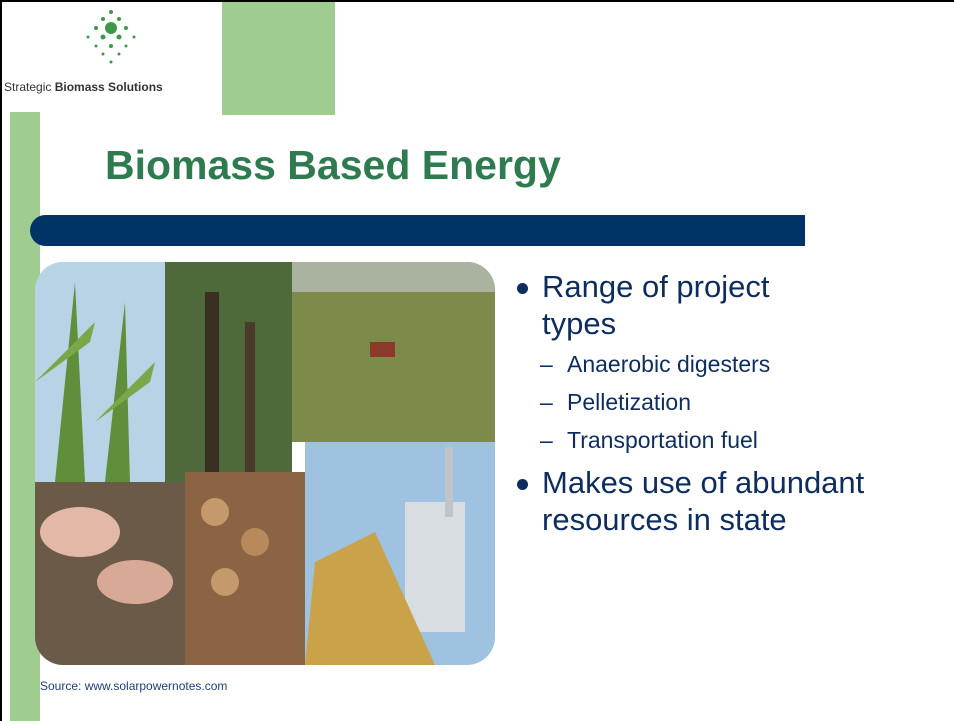  I want to click on sub-bullet: Transportation fuel, so click(715, 440).